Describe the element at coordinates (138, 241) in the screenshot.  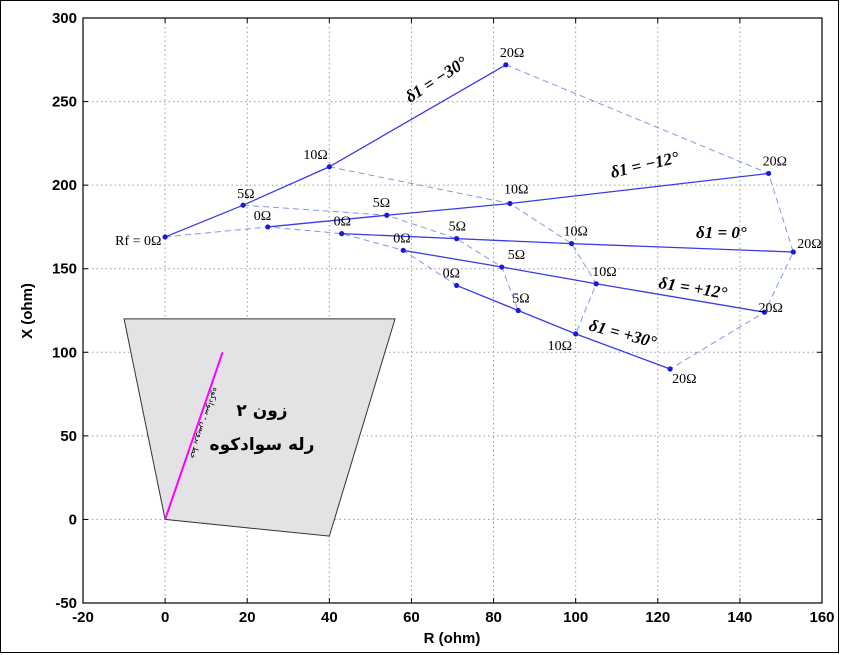
I see `point-label: Rf = 0Ω` at that location.